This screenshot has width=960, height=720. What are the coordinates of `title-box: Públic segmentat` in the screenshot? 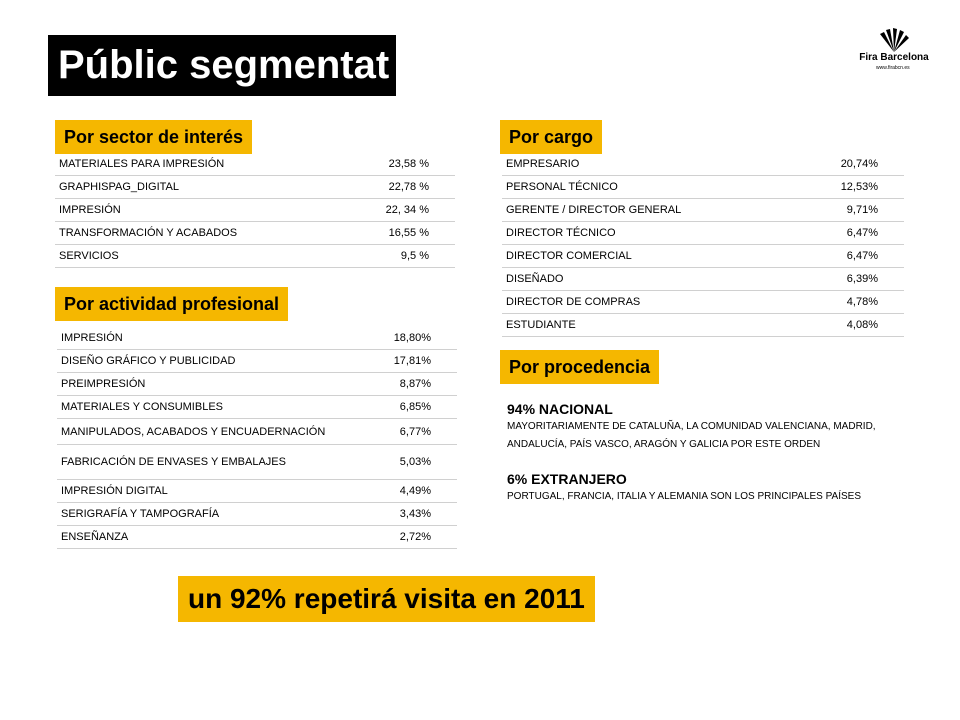 It's located at (222, 65).